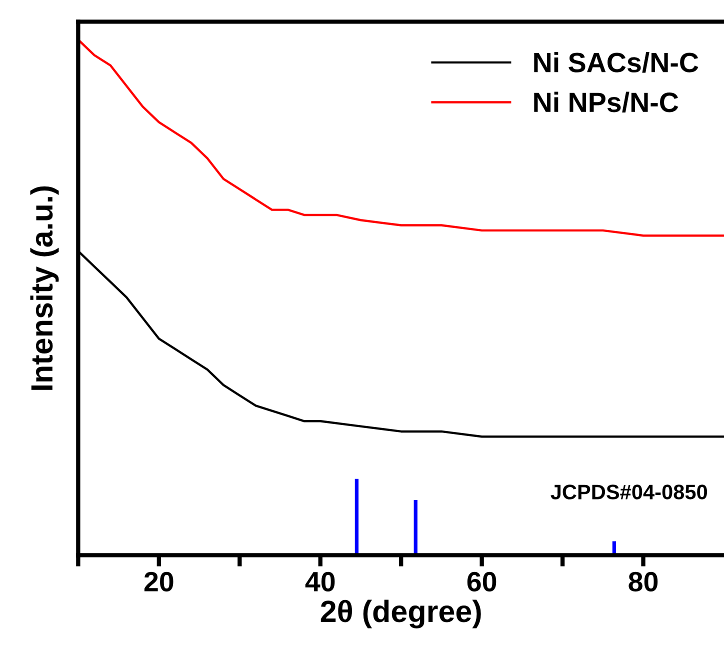 The height and width of the screenshot is (657, 724). I want to click on legend-label: Ni SACs/N-C, so click(616, 62).